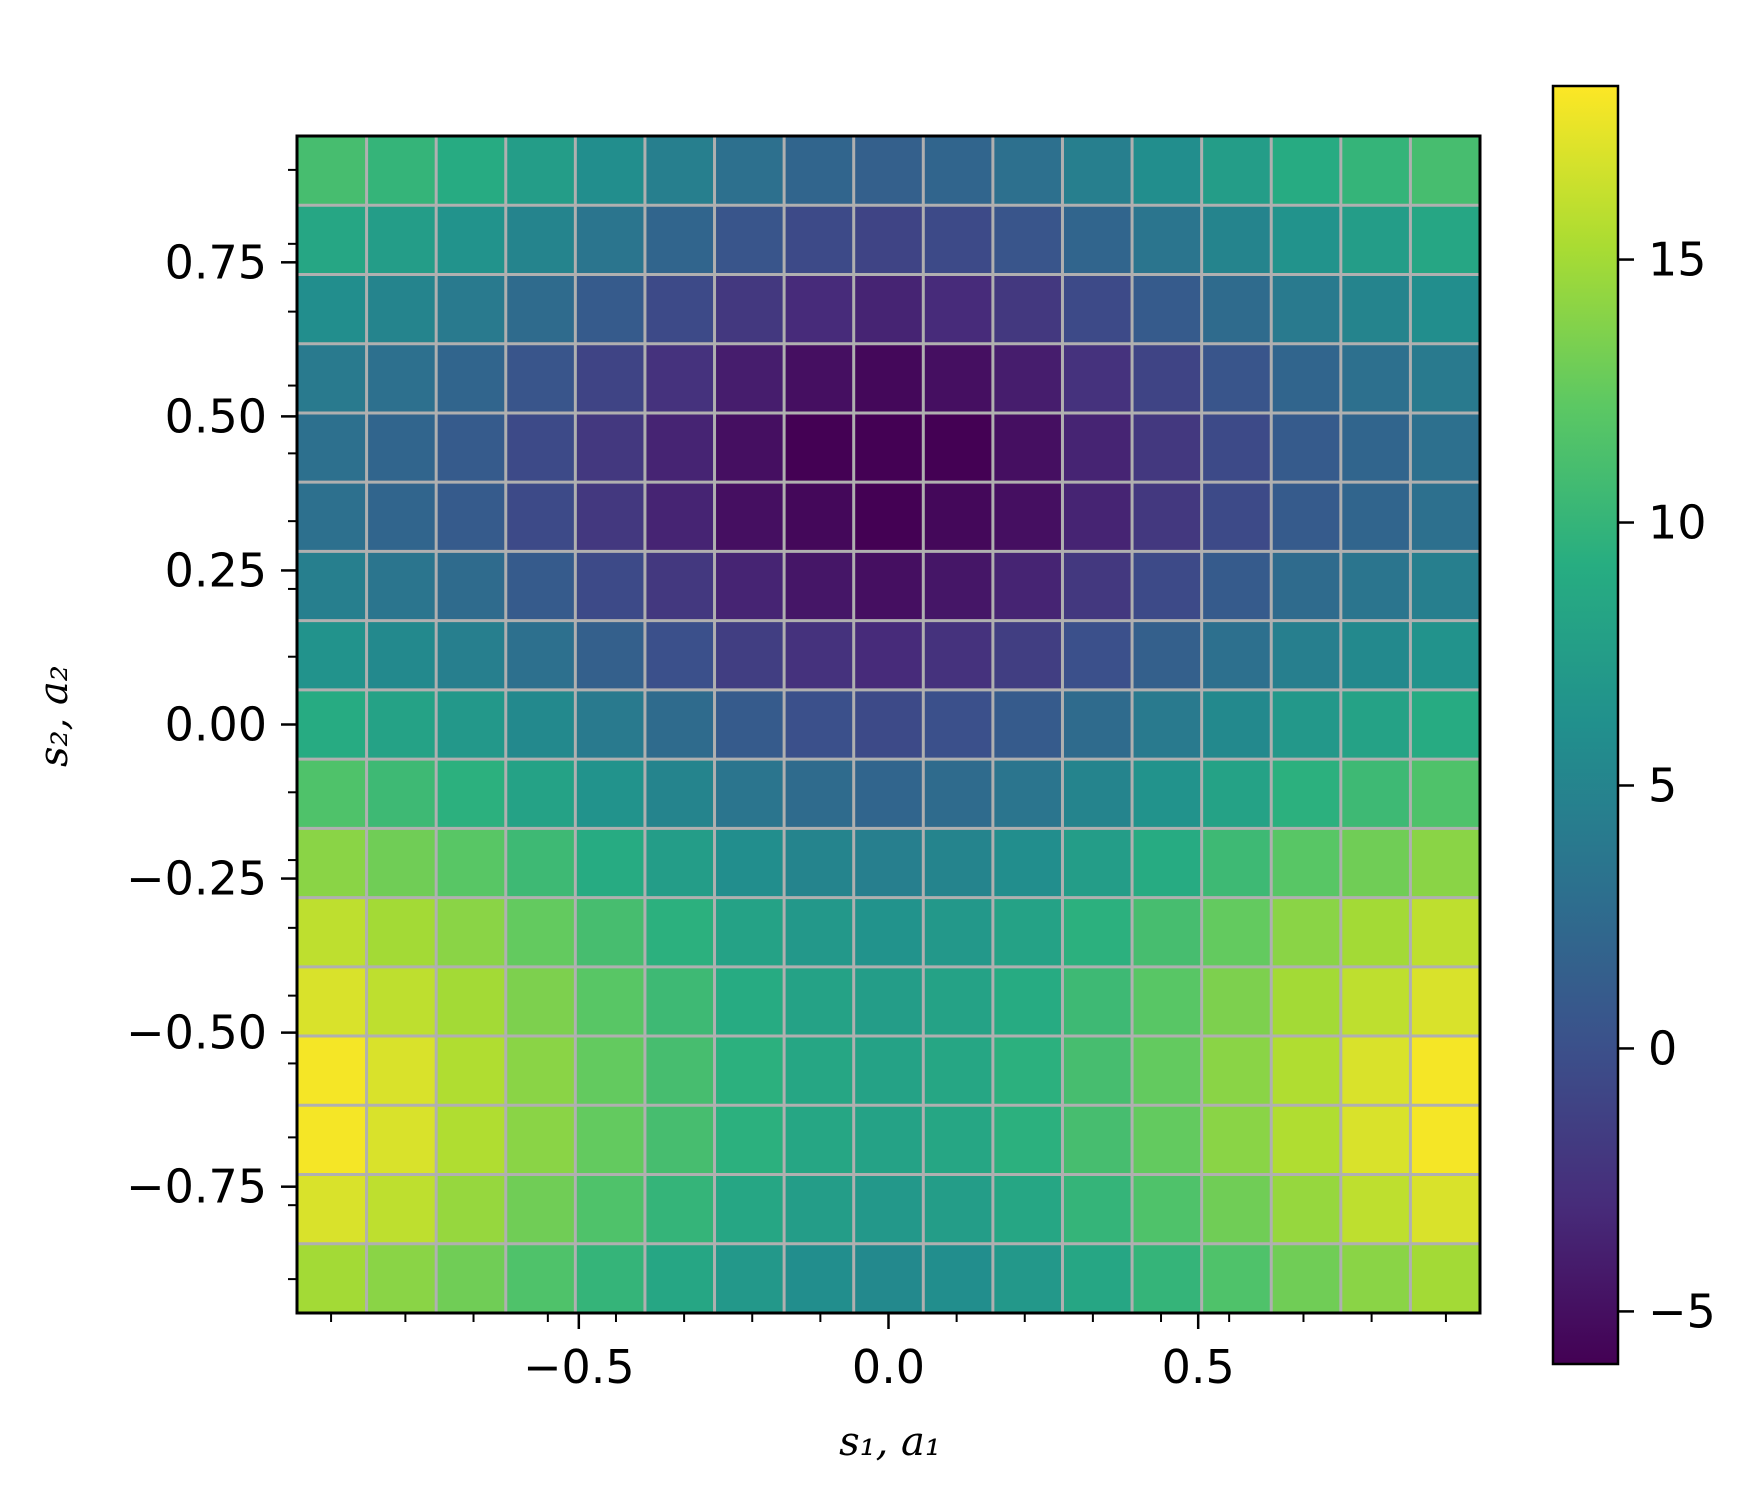  I want to click on colorbar-tick-label: 0, so click(1662, 1048).